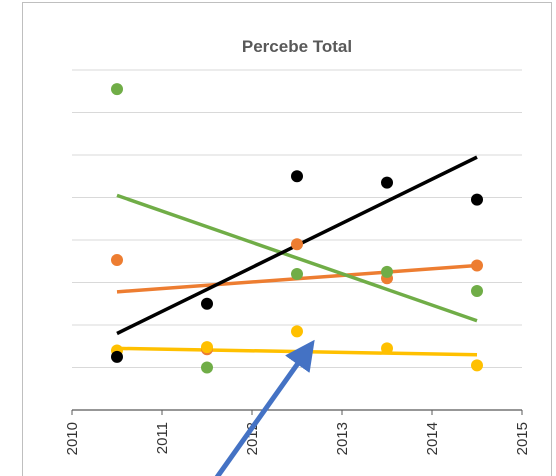  I want to click on x-tick-label: 2015, so click(522, 438).